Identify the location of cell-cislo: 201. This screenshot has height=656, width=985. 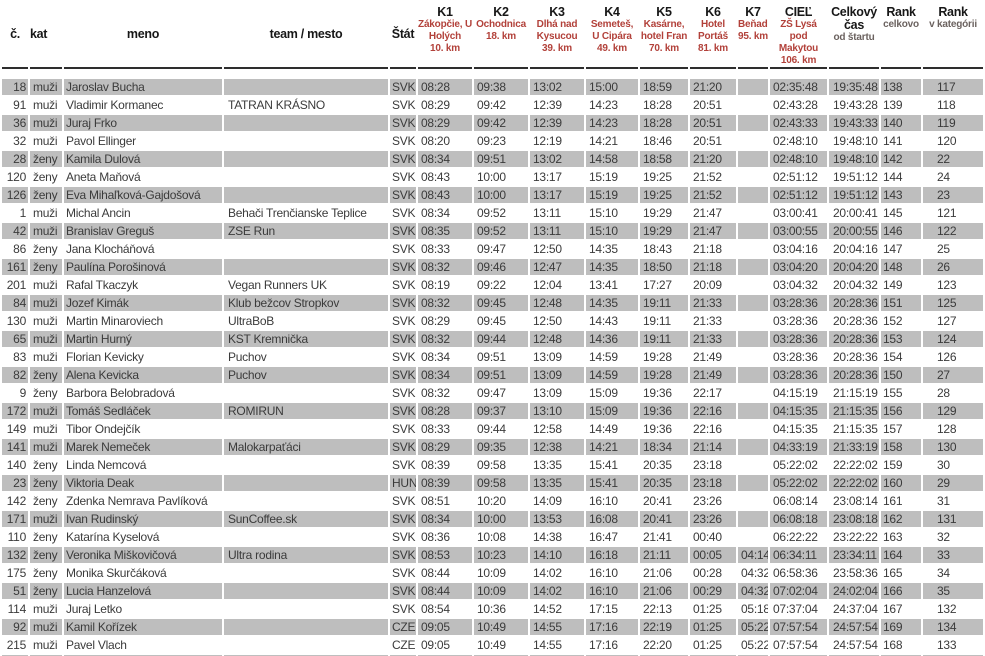
(15, 285).